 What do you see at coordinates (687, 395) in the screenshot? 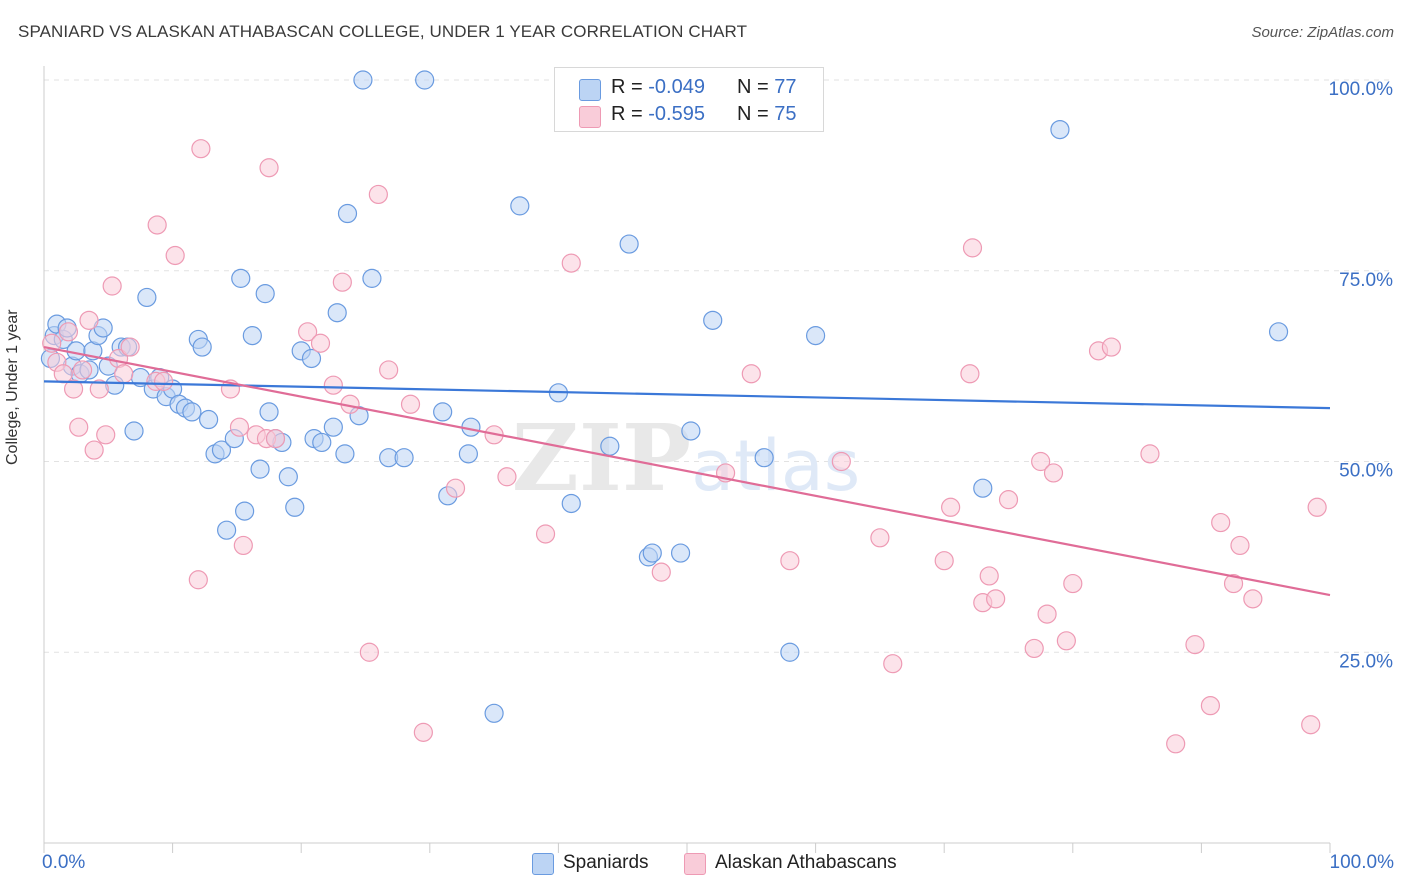
I see `trend-line-spaniards` at bounding box center [687, 395].